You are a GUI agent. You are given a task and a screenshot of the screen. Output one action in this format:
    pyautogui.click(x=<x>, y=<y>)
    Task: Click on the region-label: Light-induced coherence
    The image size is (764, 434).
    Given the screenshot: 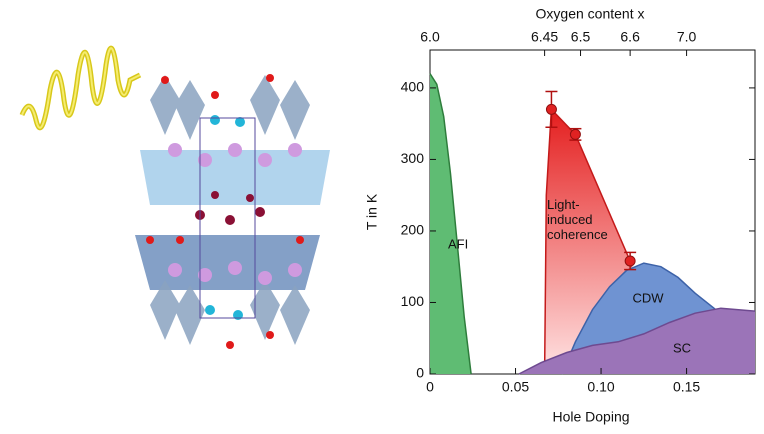 What is the action you would take?
    pyautogui.click(x=577, y=219)
    